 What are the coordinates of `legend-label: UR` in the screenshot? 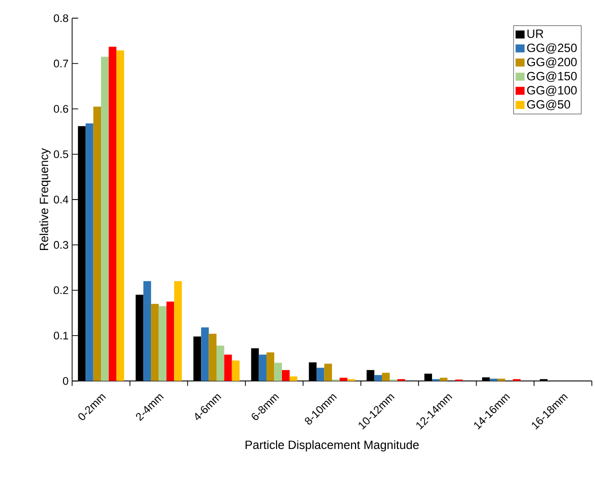 It's located at (535, 34).